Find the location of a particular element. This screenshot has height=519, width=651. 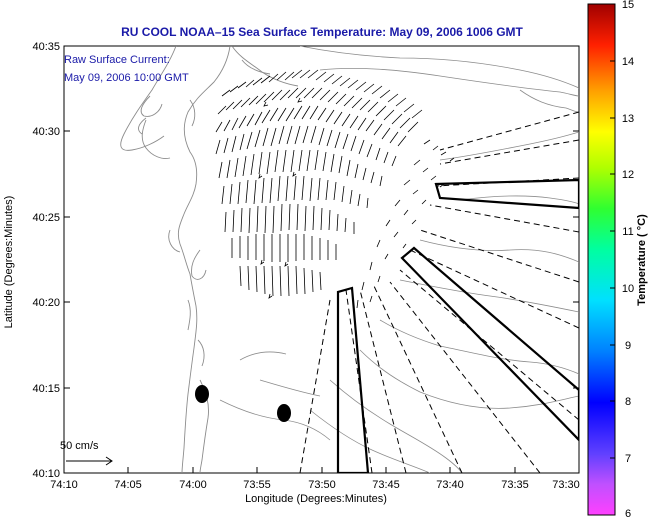

colorbar-tick-label: 9 is located at coordinates (628, 346).